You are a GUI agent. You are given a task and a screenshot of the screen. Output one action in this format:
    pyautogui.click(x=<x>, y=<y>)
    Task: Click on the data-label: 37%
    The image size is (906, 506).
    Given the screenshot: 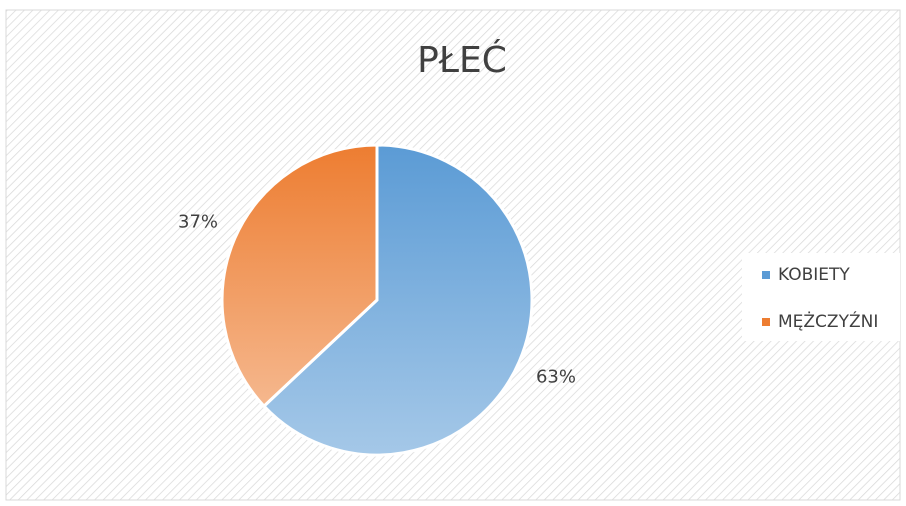 What is the action you would take?
    pyautogui.click(x=198, y=222)
    